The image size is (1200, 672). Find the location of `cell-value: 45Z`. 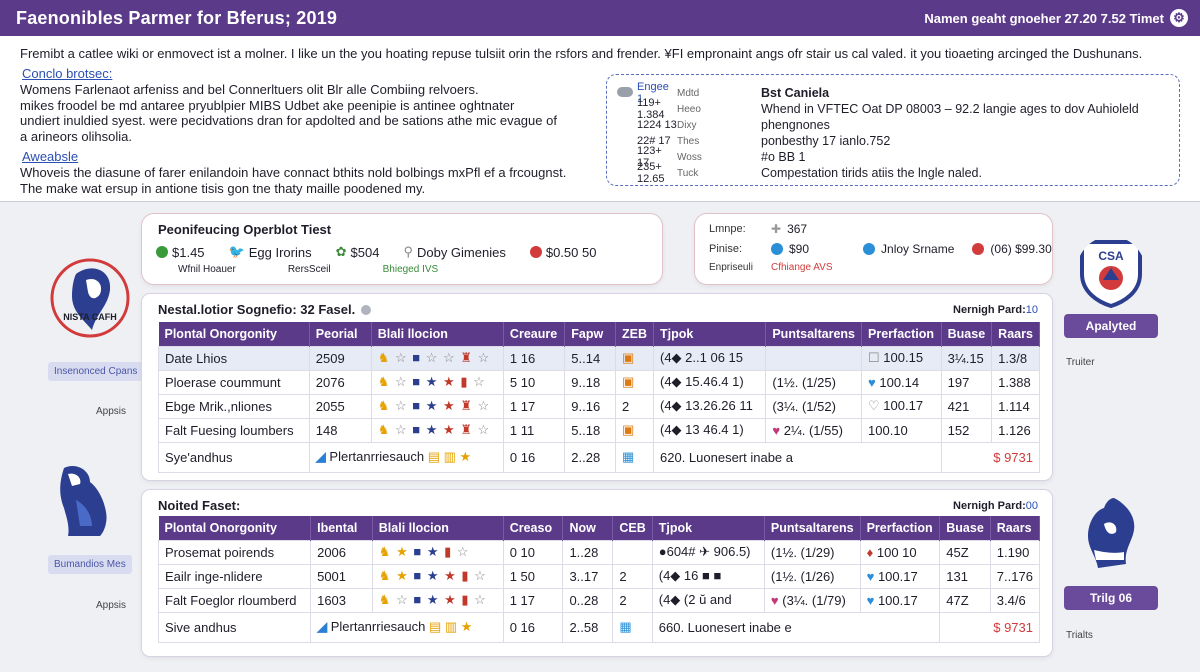

cell-value: 45Z is located at coordinates (965, 552).